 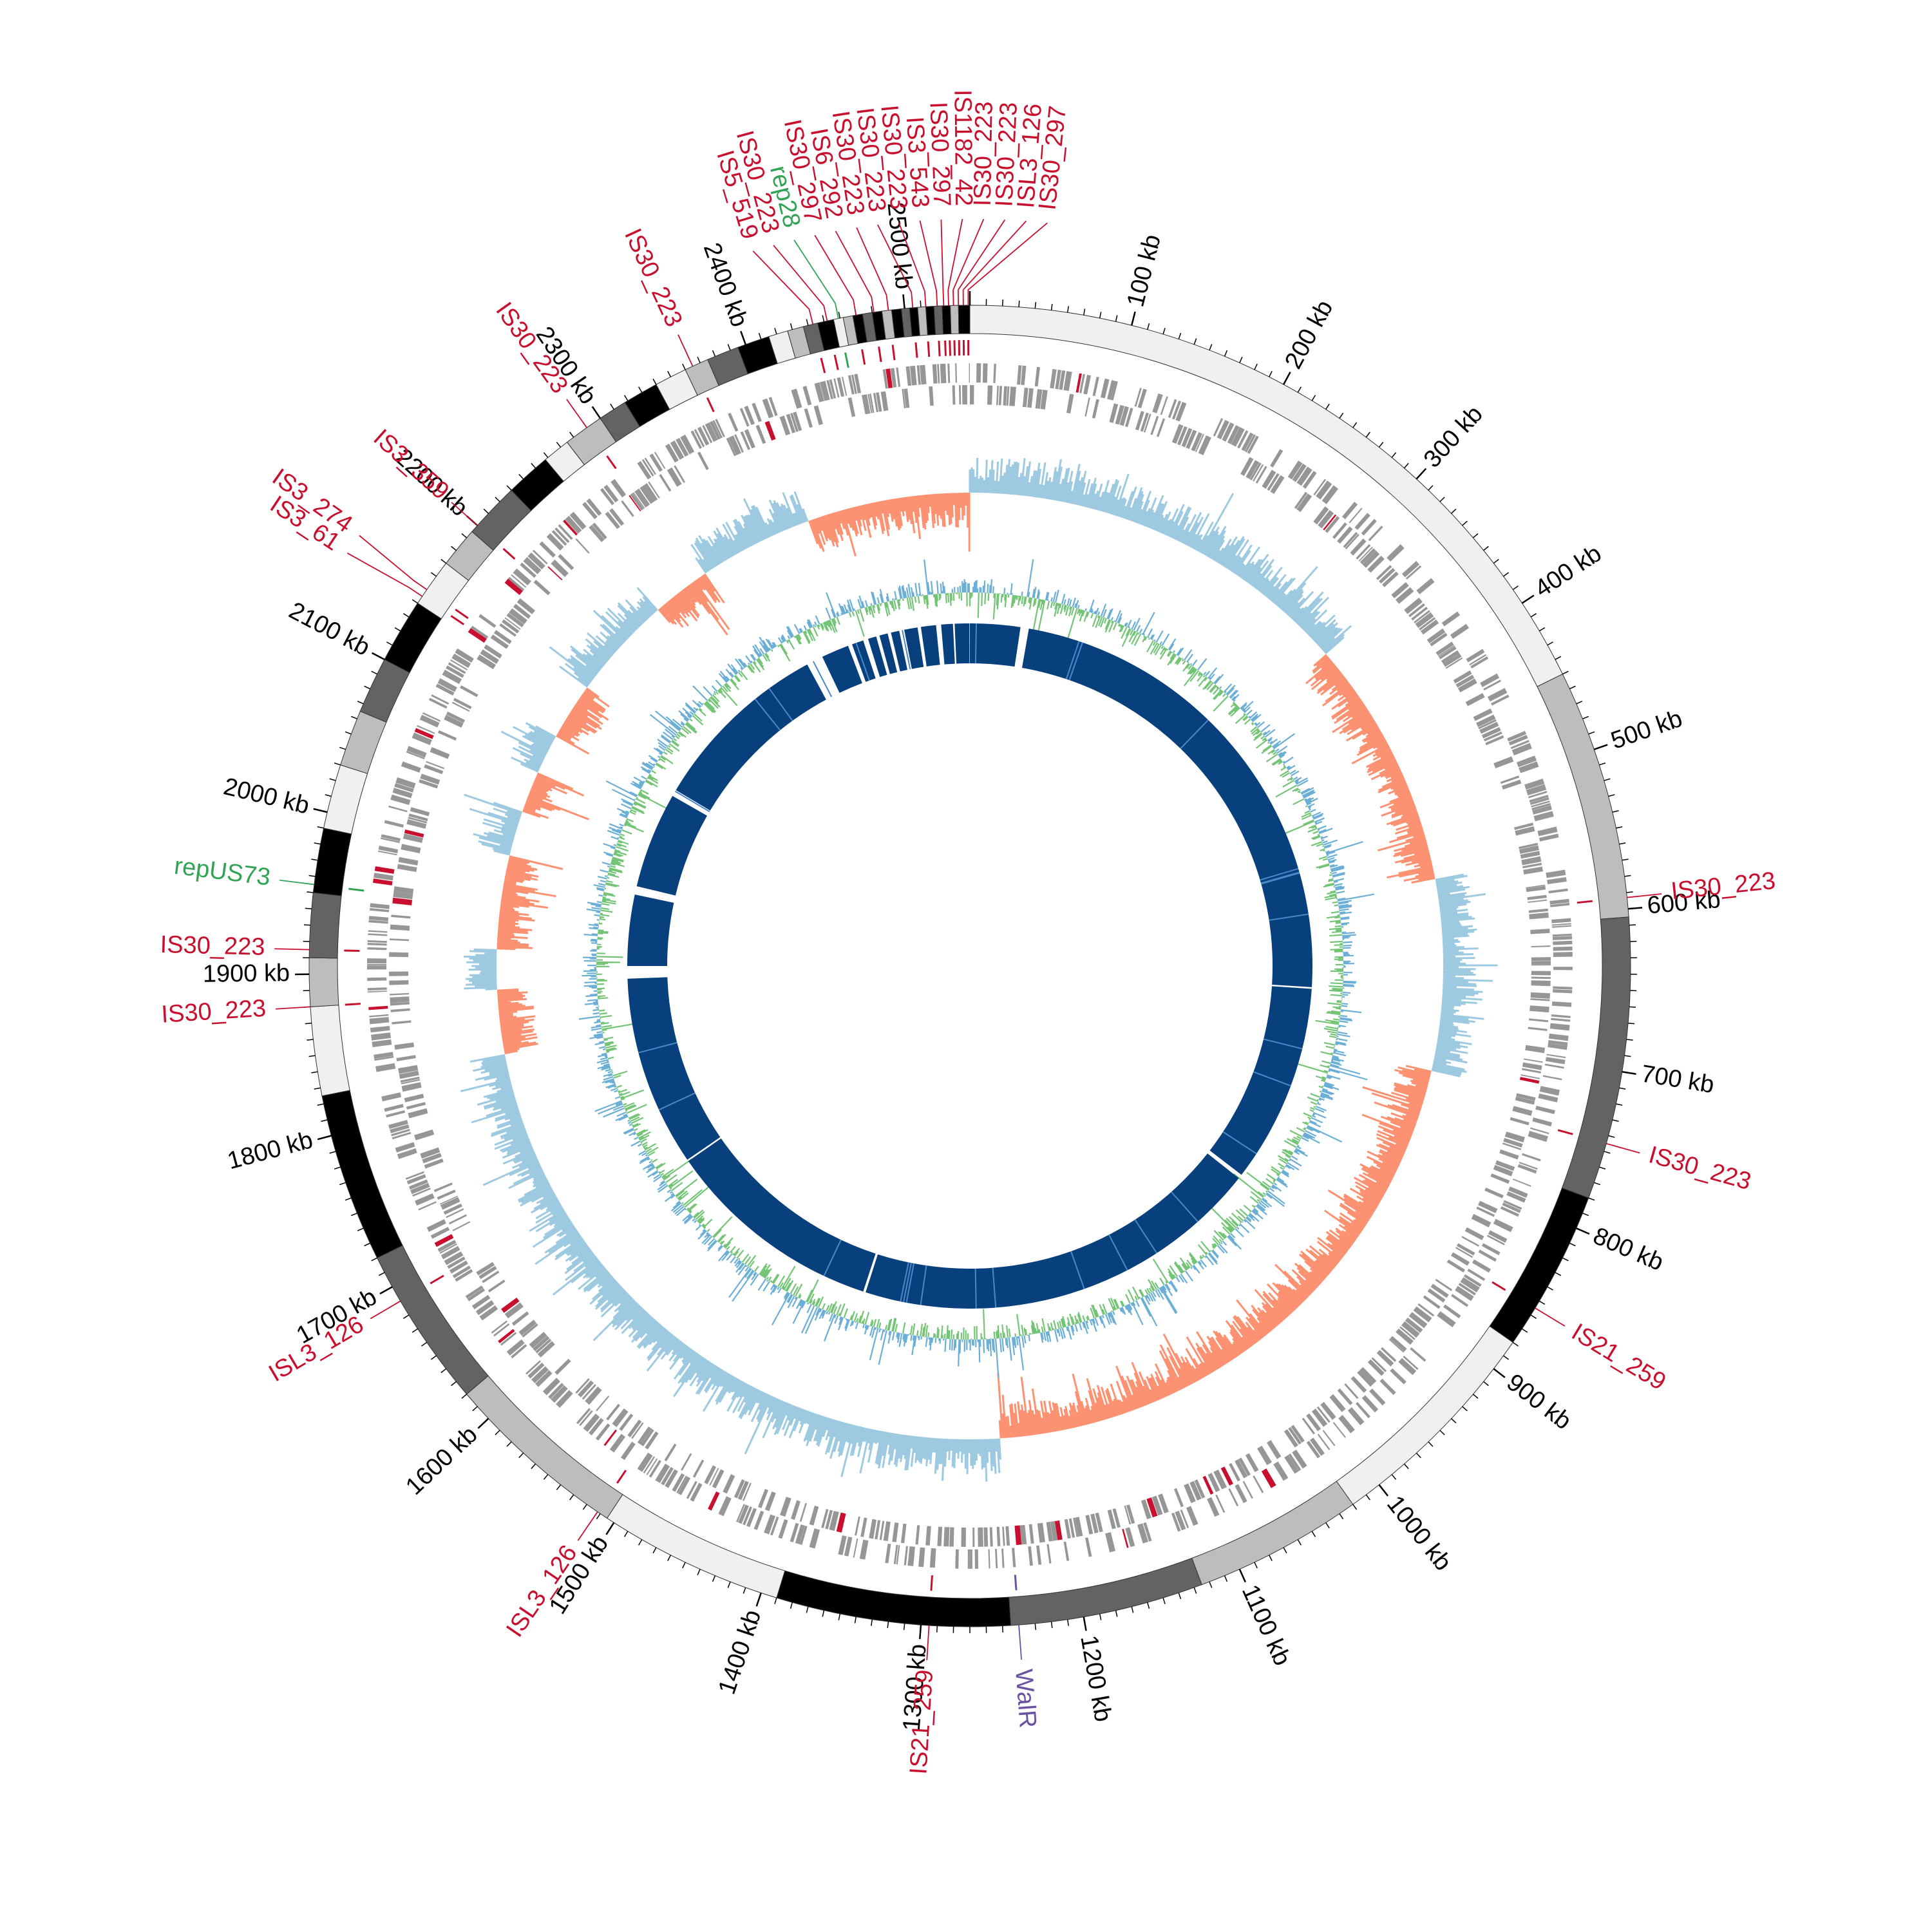 What do you see at coordinates (223, 872) in the screenshot?
I see `feature-label: repUS73` at bounding box center [223, 872].